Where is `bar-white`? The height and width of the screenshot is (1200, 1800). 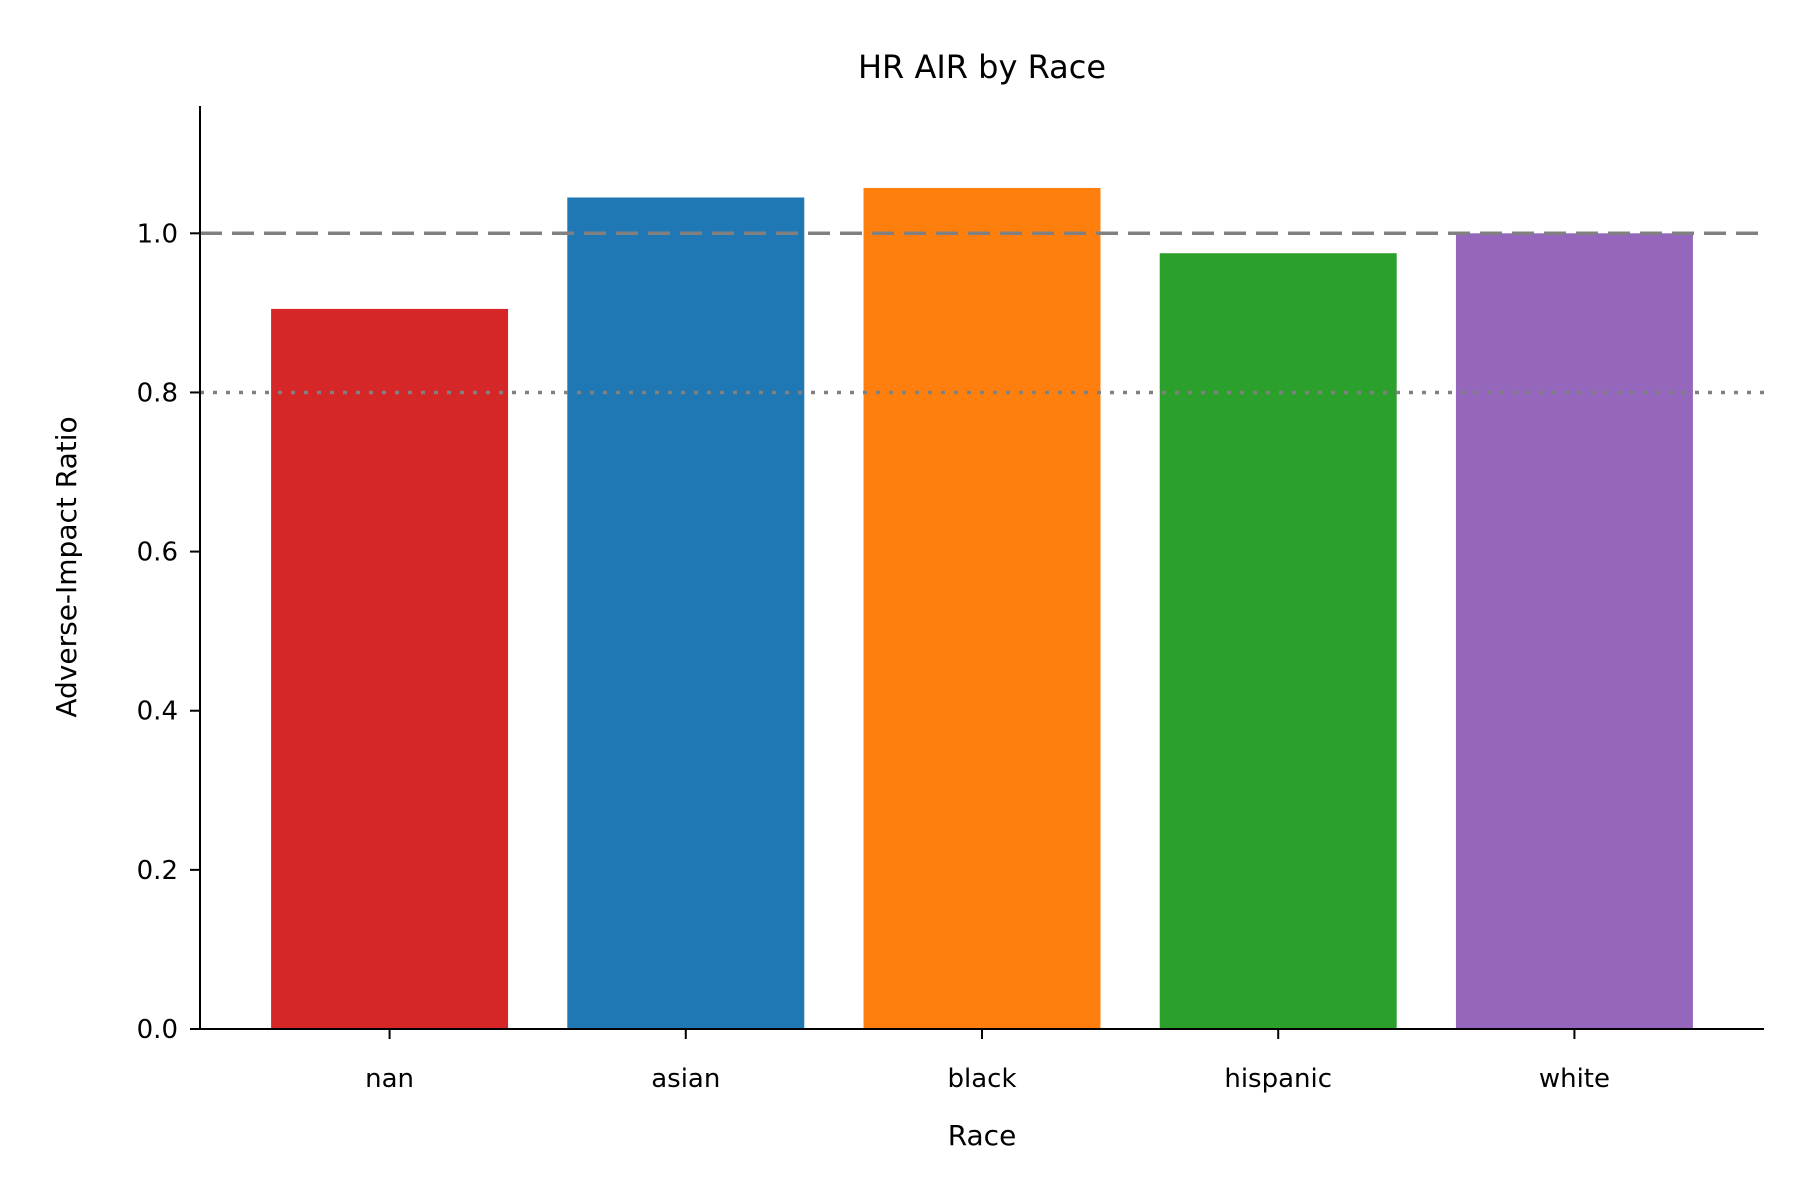
bar-white is located at coordinates (1574, 631).